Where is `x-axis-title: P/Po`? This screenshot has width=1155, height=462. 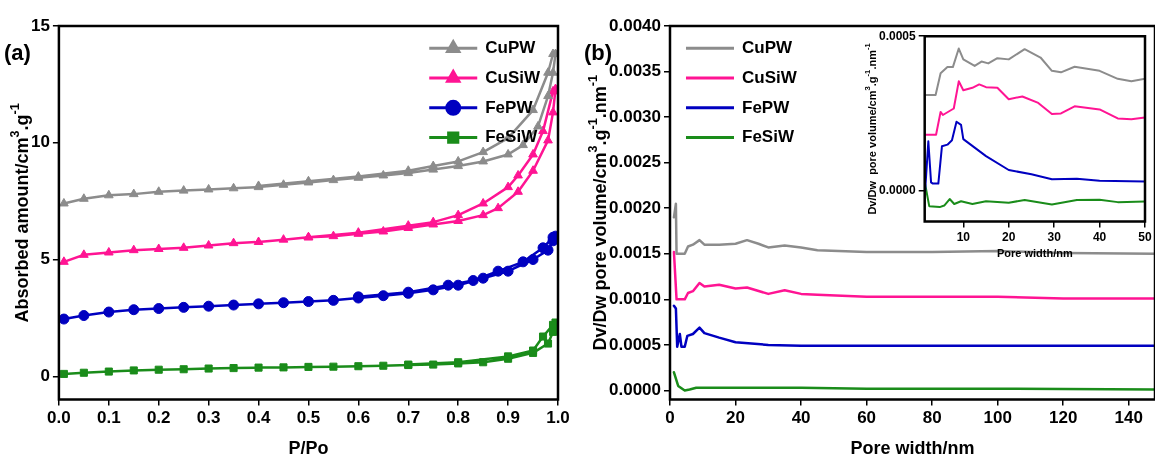
x-axis-title: P/Po is located at coordinates (308, 448).